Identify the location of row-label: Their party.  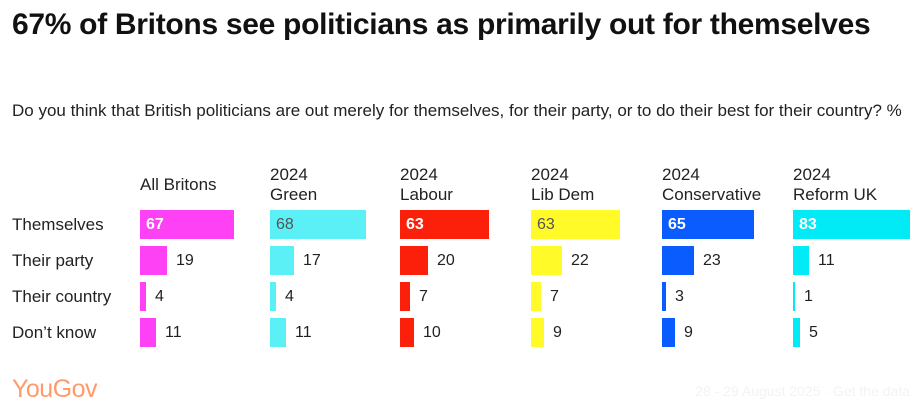
(53, 260).